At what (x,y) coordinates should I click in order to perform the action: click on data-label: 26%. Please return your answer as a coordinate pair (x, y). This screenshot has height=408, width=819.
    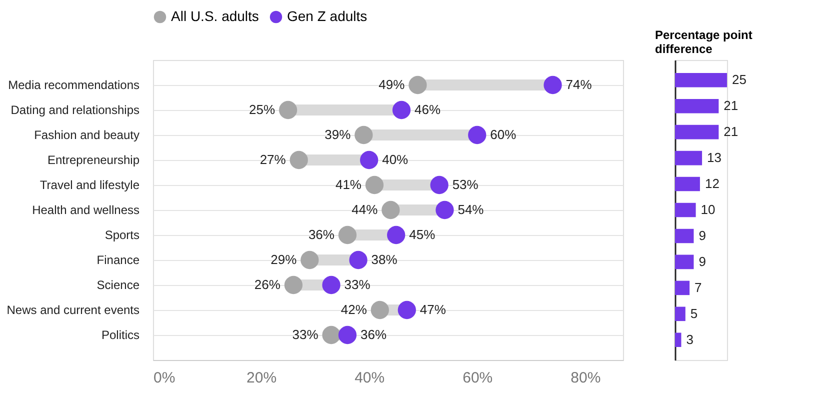
    Looking at the image, I should click on (267, 284).